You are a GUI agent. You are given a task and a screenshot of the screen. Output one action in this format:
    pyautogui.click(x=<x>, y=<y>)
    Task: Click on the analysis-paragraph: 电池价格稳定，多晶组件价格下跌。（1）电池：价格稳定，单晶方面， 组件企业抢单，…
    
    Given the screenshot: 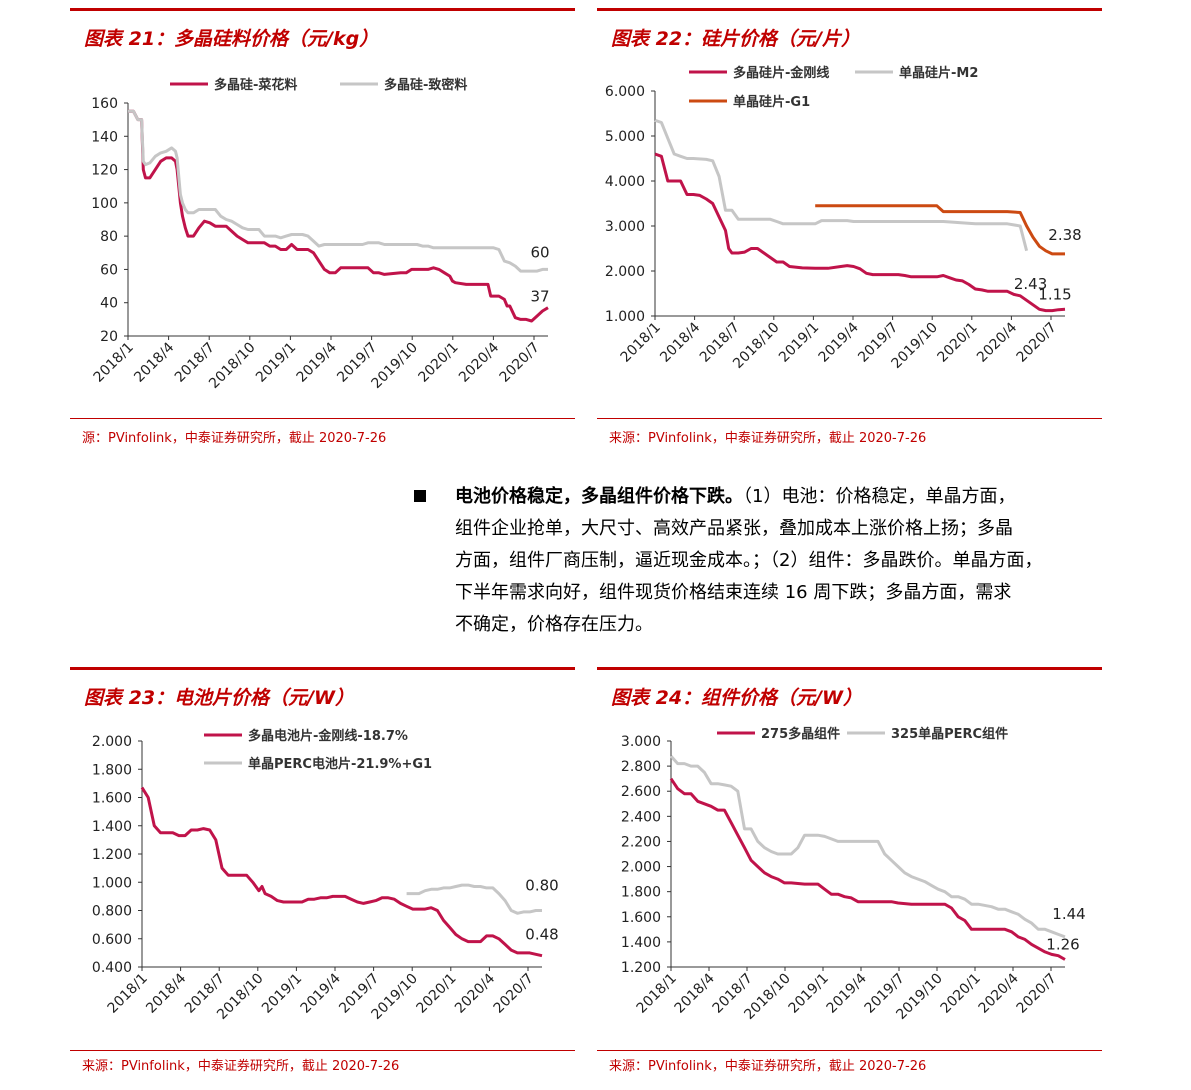 What is the action you would take?
    pyautogui.click(x=785, y=561)
    